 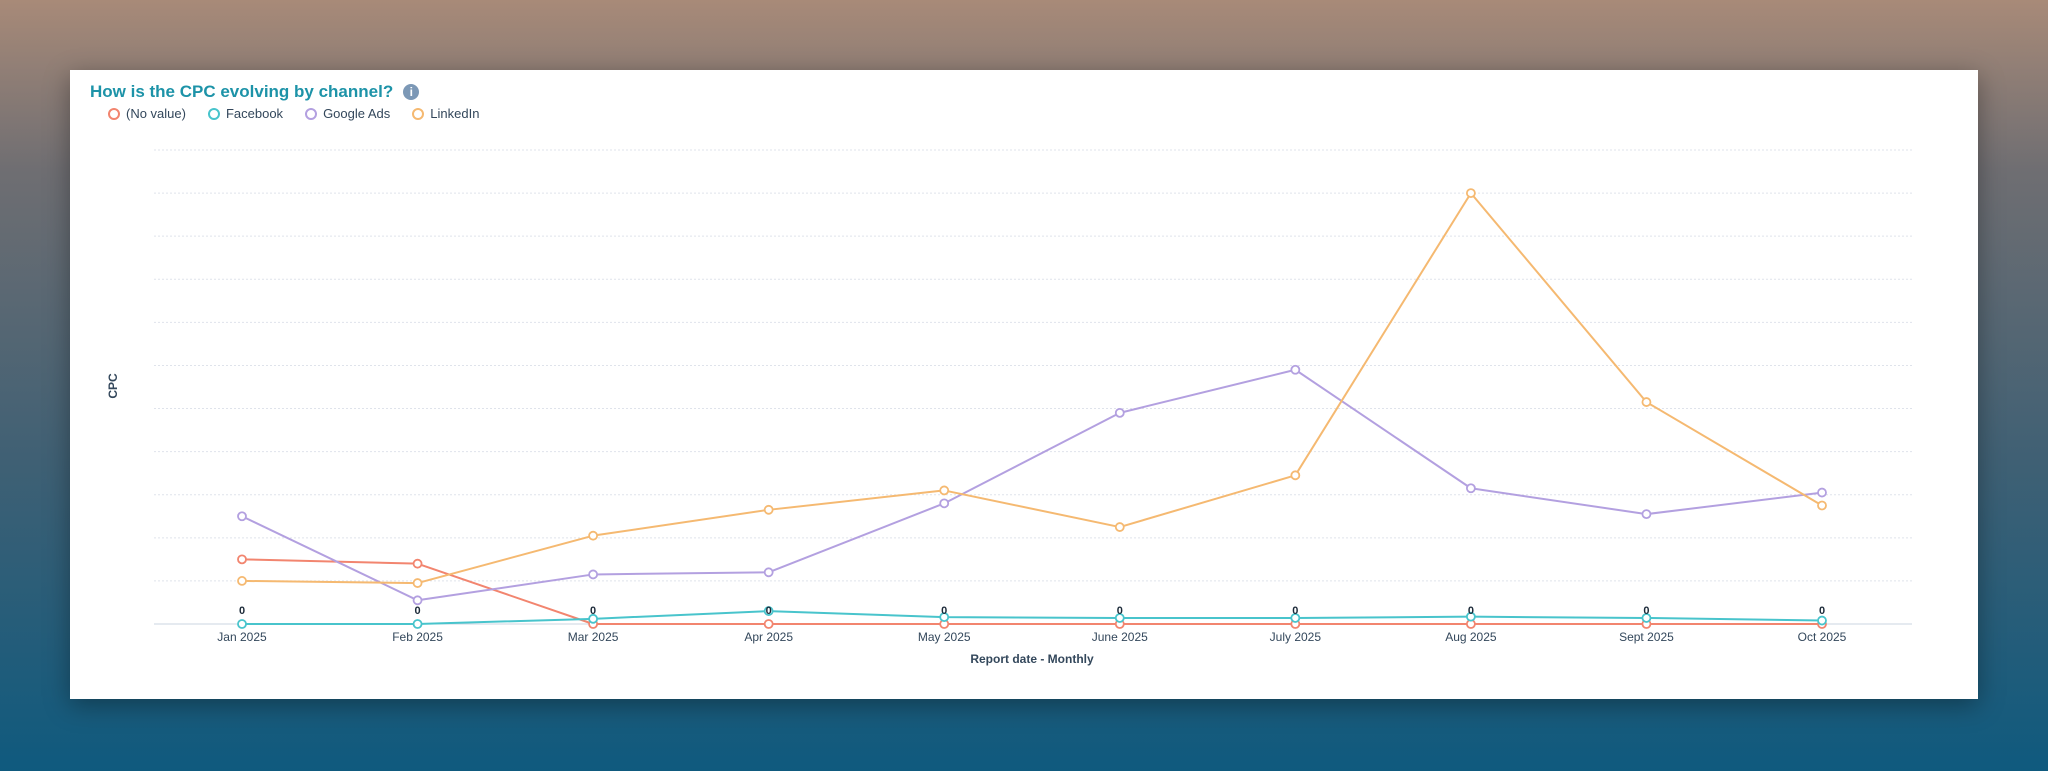 I want to click on y-axis-title: CPC, so click(x=113, y=386).